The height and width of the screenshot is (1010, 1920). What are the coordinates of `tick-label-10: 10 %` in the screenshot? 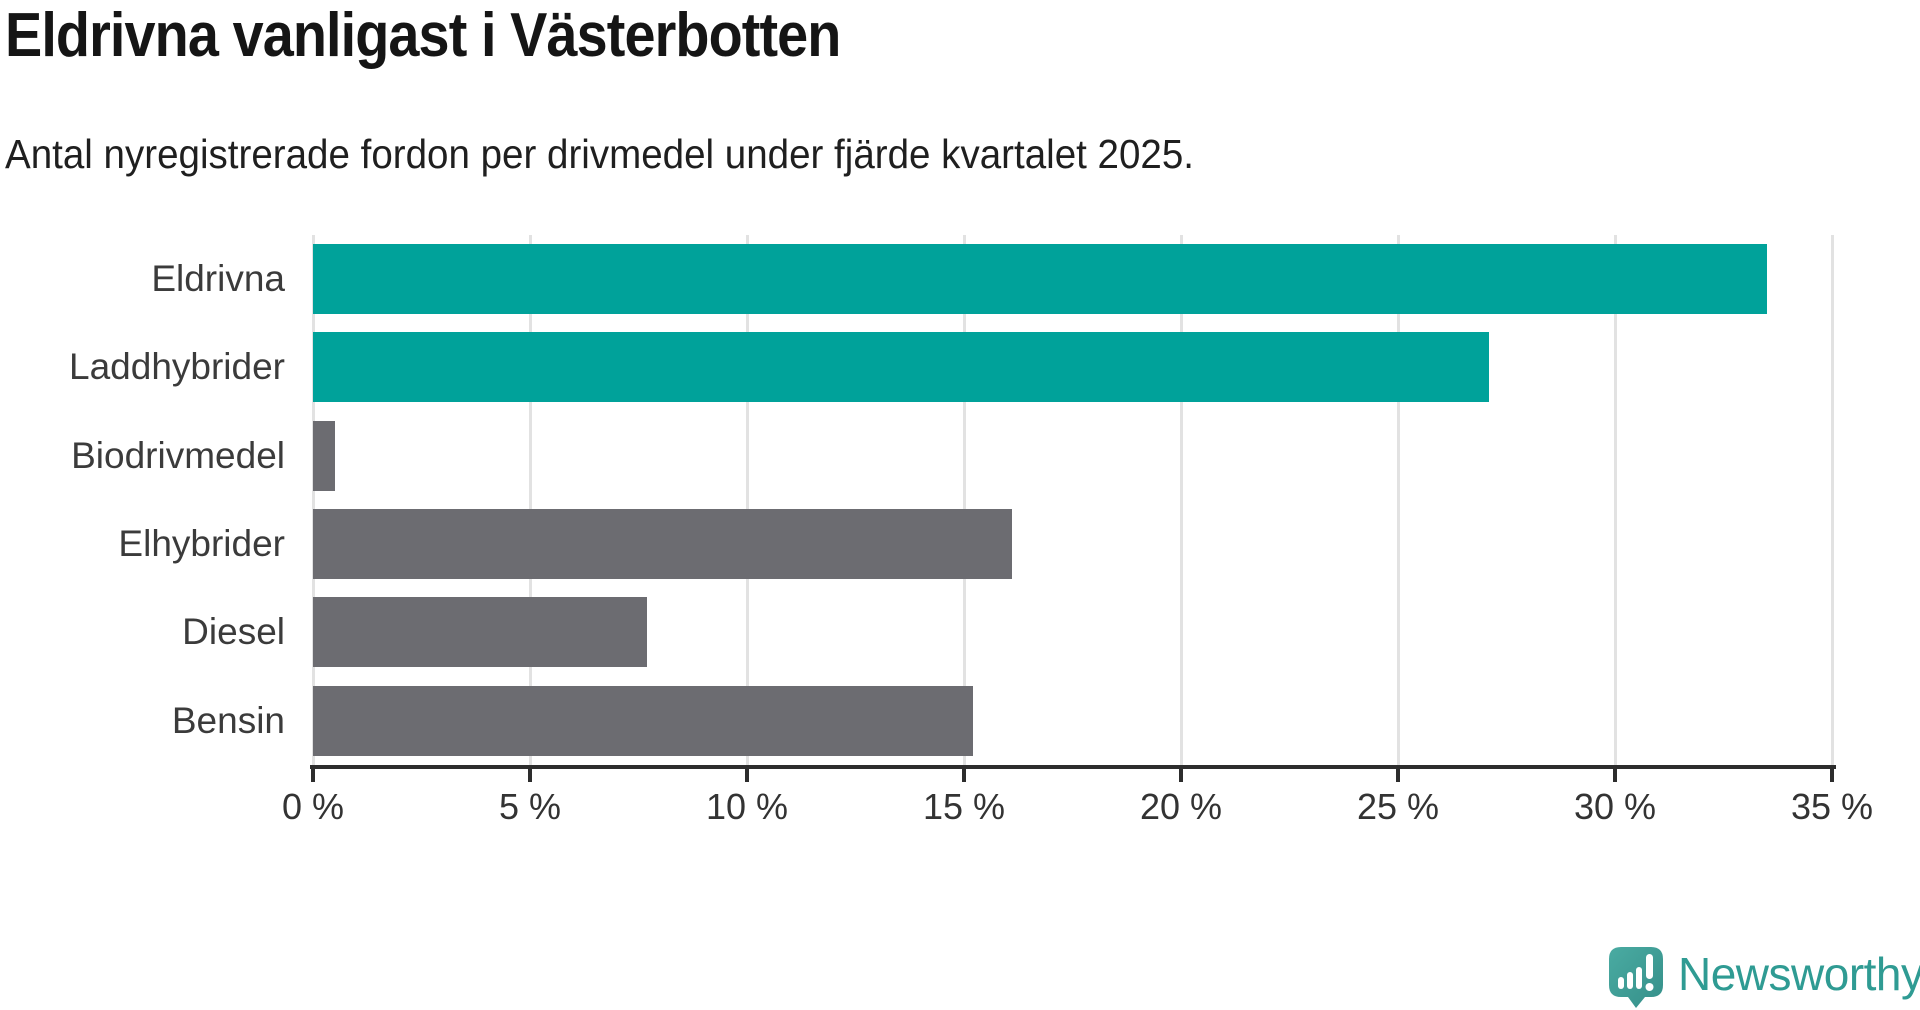 It's located at (747, 806).